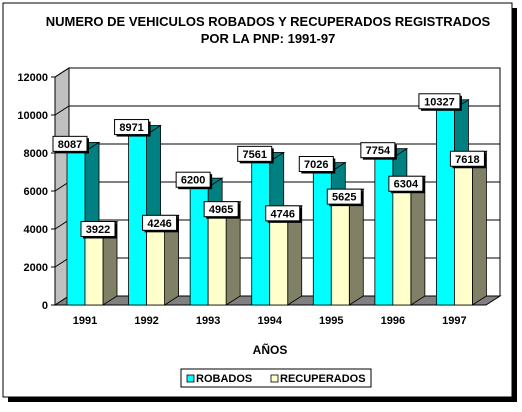 The width and height of the screenshot is (522, 412). What do you see at coordinates (36, 230) in the screenshot?
I see `y-tick-label: 4000` at bounding box center [36, 230].